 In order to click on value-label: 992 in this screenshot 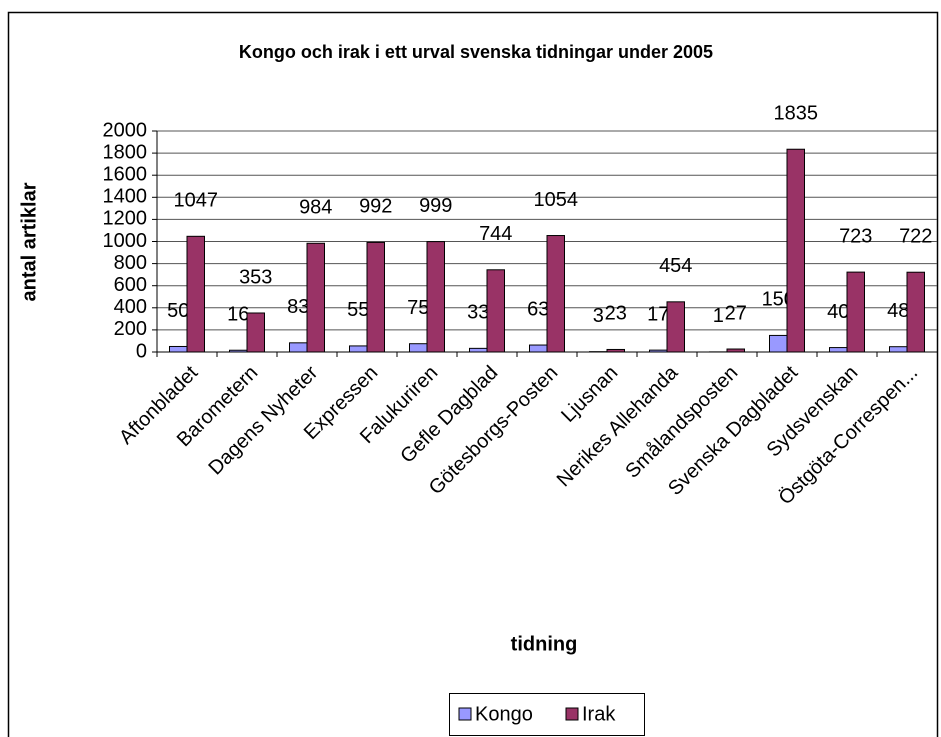, I will do `click(375, 207)`.